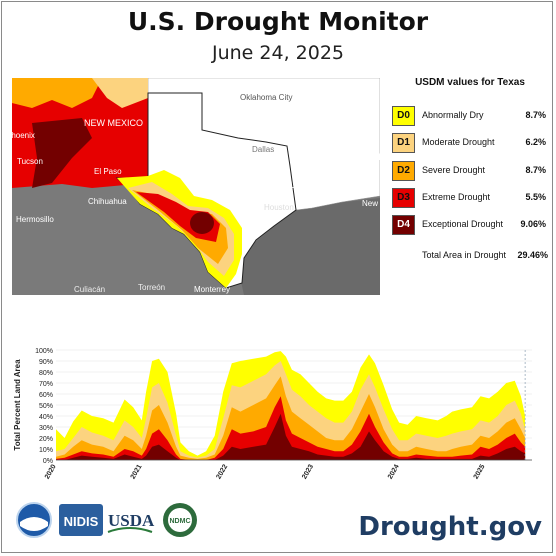 This screenshot has height=556, width=556. Describe the element at coordinates (263, 149) in the screenshot. I see `map-label: Dallas` at that location.